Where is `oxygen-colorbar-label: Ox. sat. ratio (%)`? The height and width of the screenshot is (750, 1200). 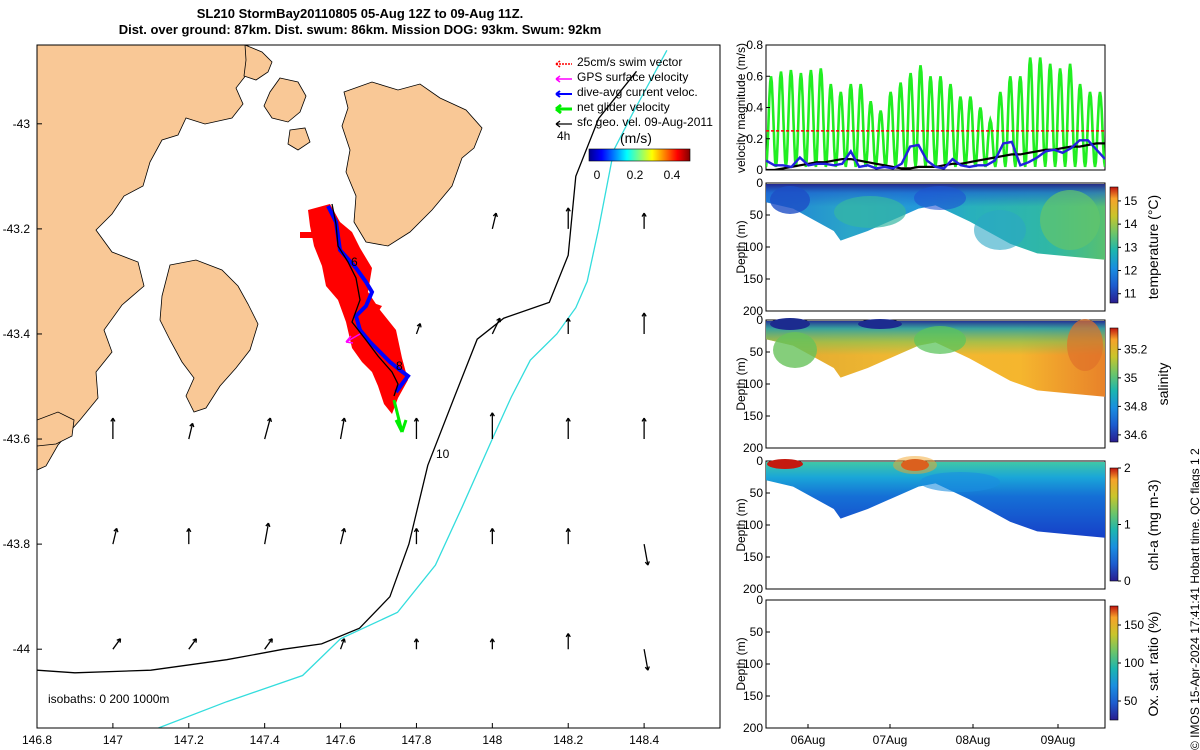 oxygen-colorbar-label: Ox. sat. ratio (%) is located at coordinates (1153, 663).